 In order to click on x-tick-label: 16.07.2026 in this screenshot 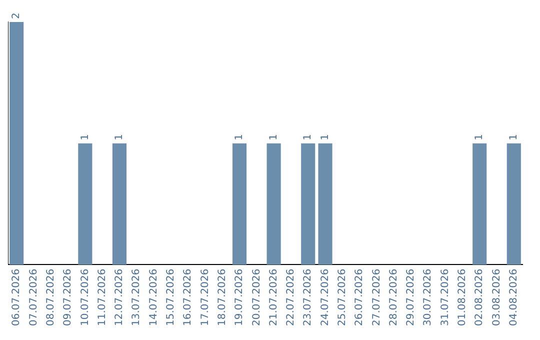, I will do `click(188, 297)`.